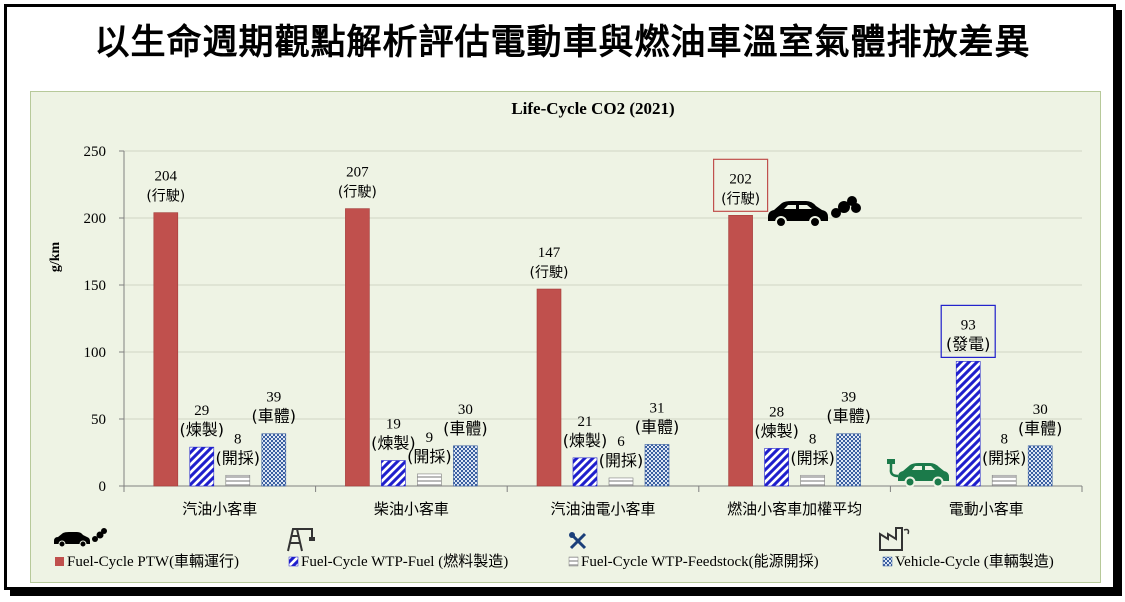  Describe the element at coordinates (894, 539) in the screenshot. I see `factory-icon` at that location.